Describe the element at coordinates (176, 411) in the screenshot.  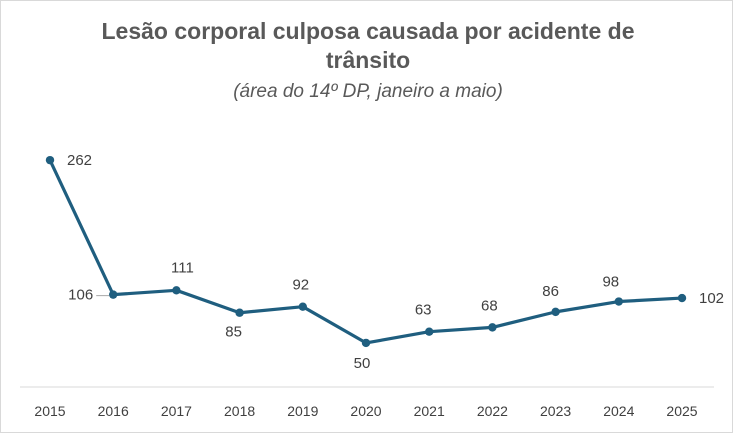
I see `x-tick-label: 2017` at that location.